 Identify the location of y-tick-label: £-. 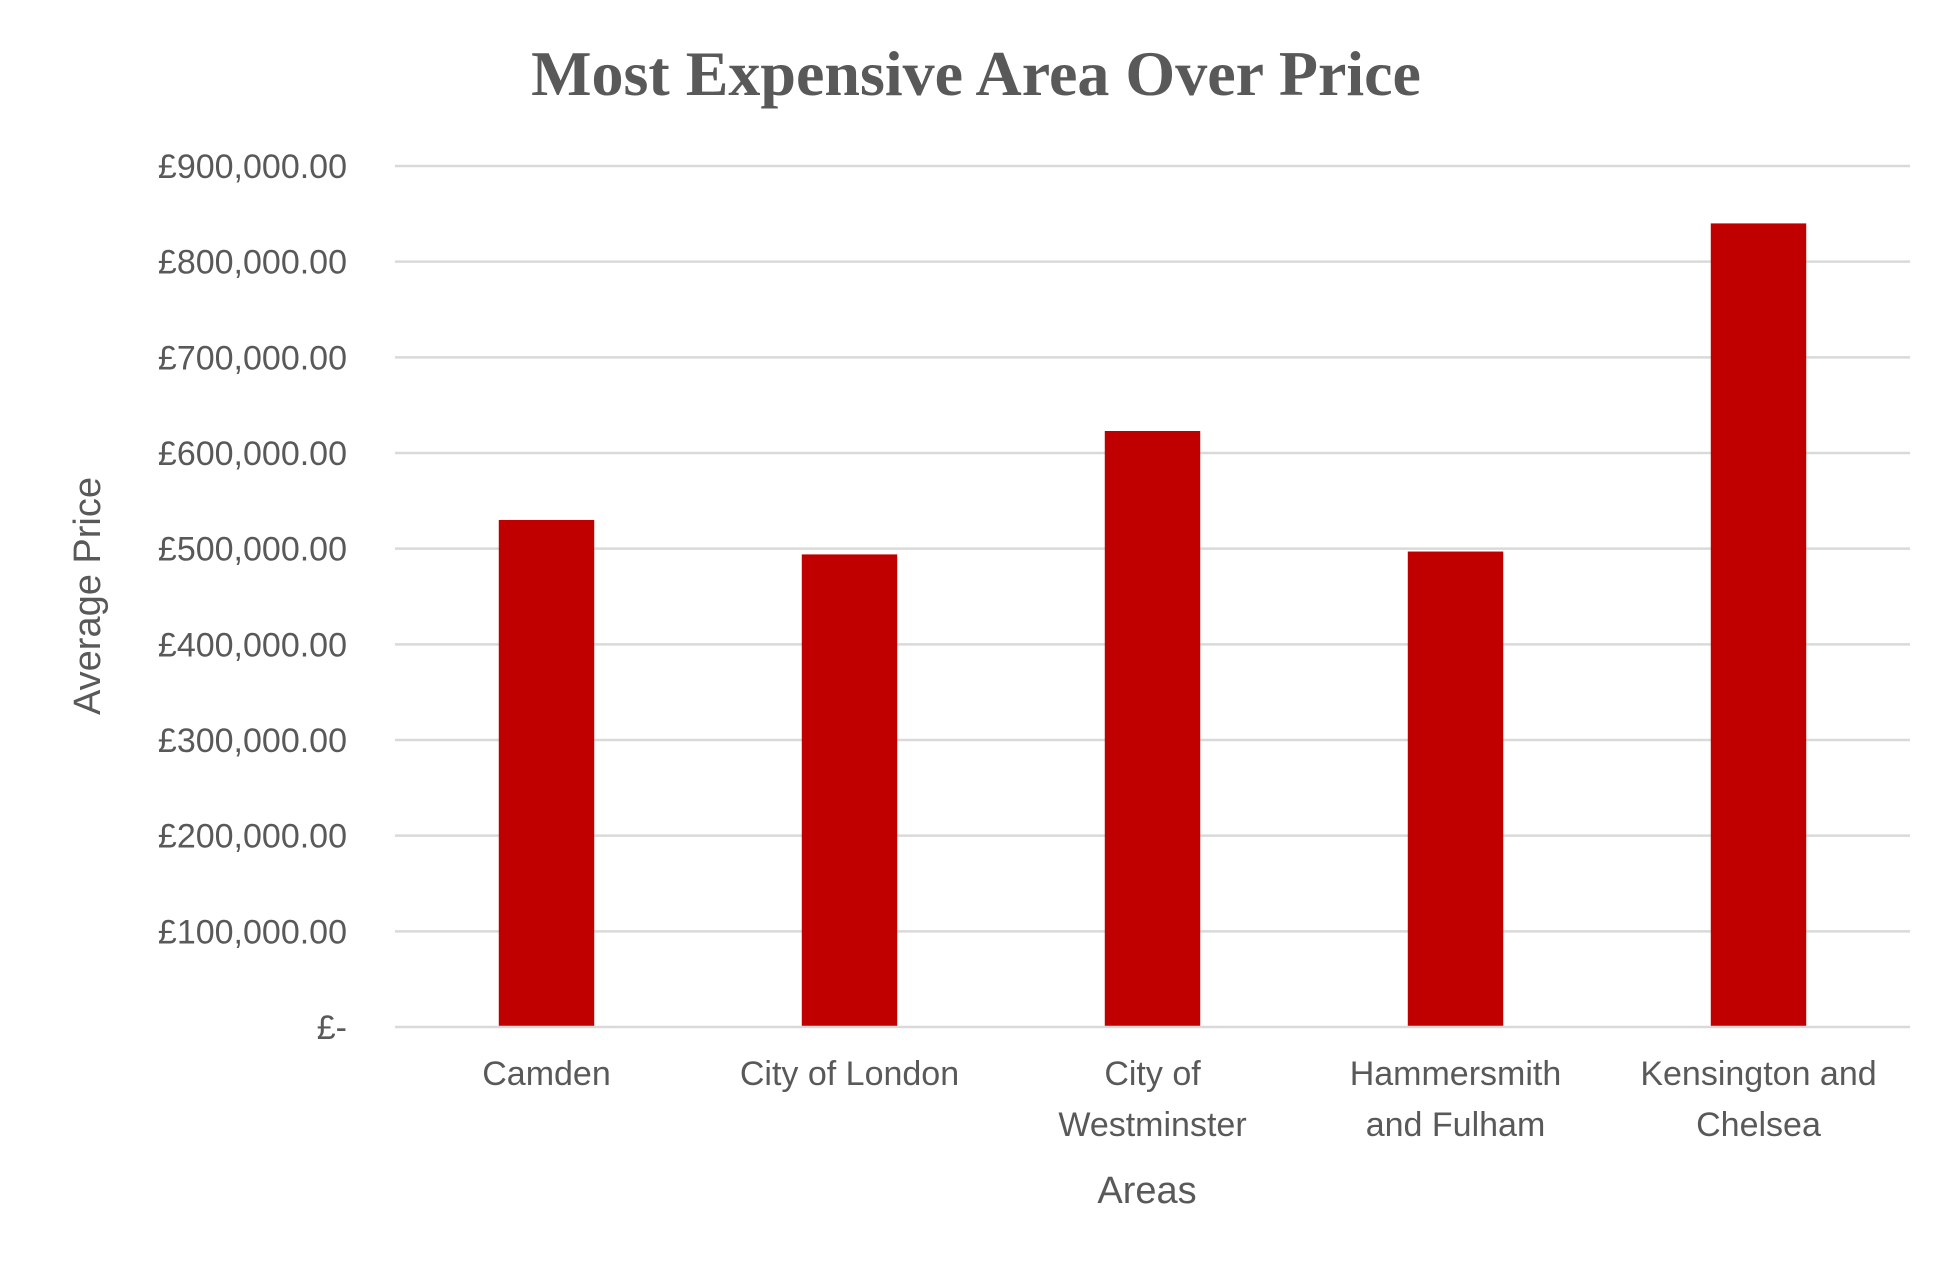
(332, 1028).